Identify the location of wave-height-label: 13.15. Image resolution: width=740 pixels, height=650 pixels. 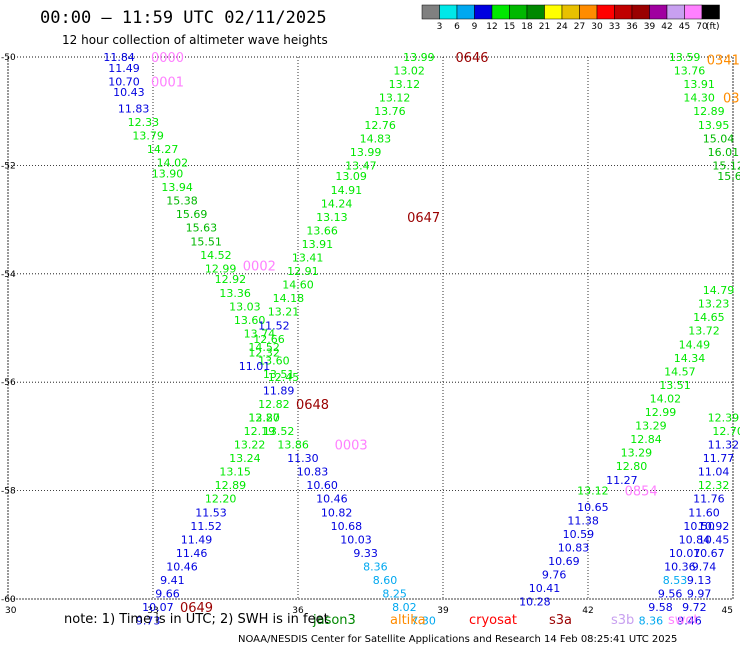
(235, 472).